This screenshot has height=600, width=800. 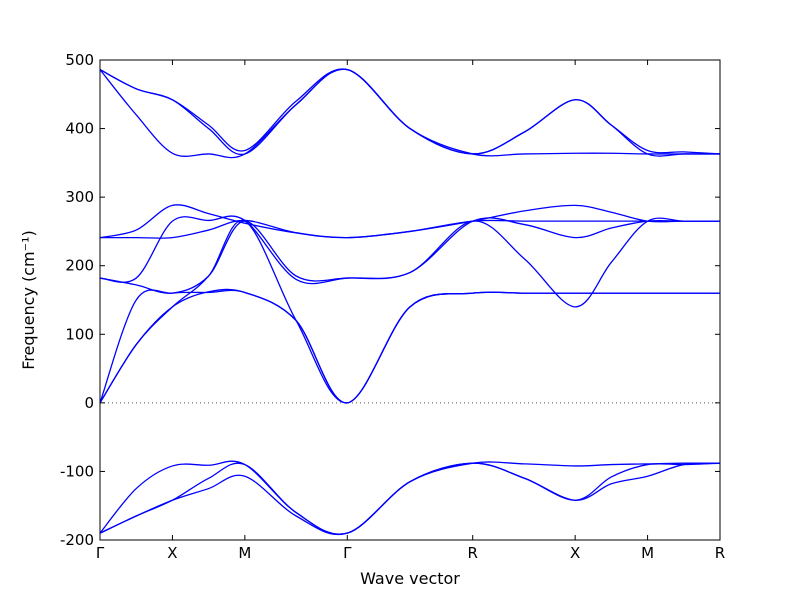 I want to click on y-axis-label: Frequency (cm⁻¹), so click(x=28, y=299).